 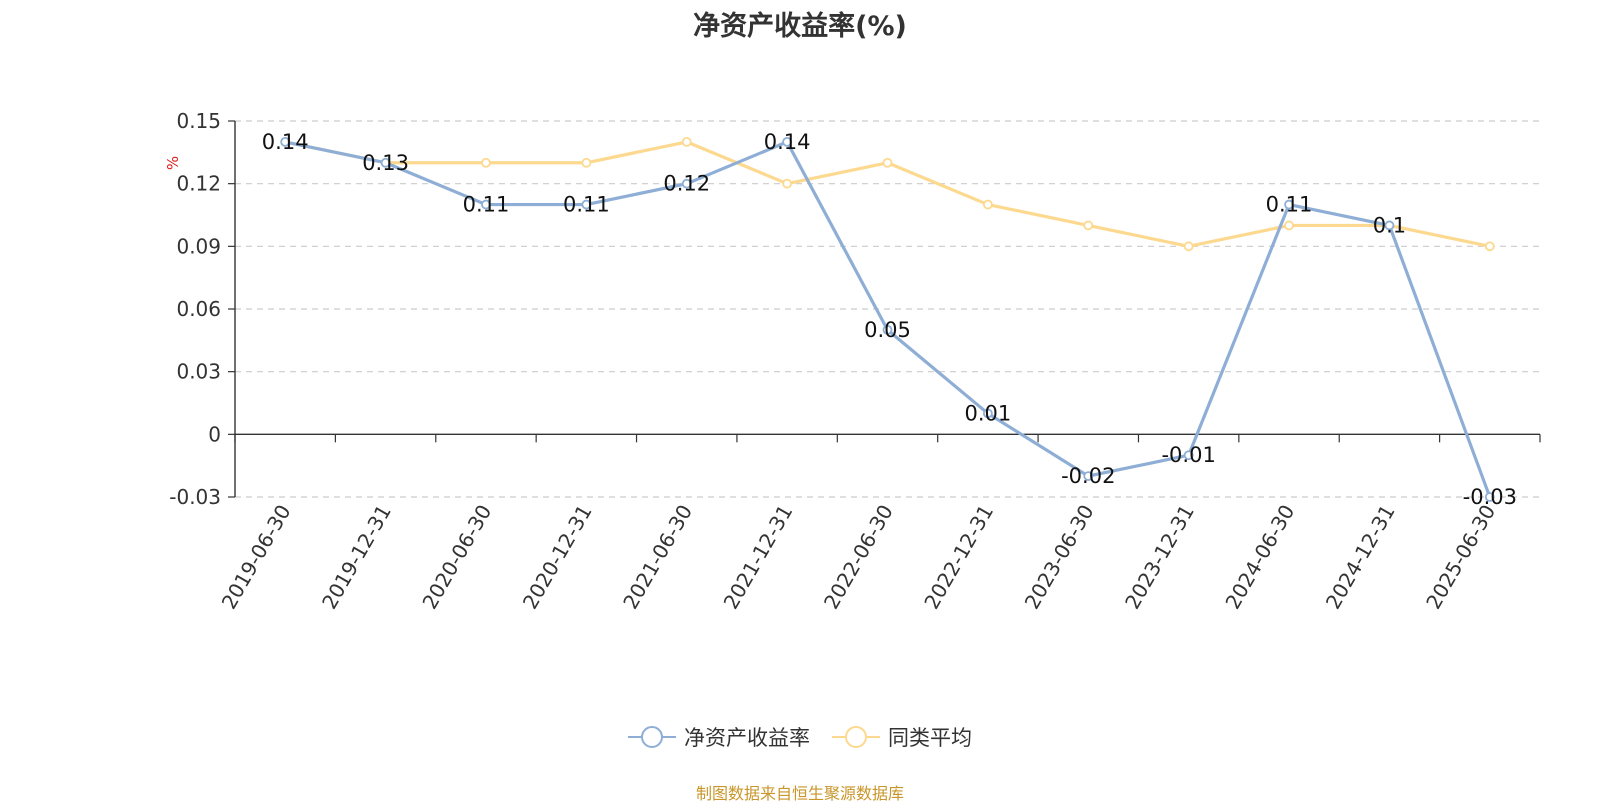 What do you see at coordinates (958, 557) in the screenshot?
I see `x-tick-label: 2022-12-31` at bounding box center [958, 557].